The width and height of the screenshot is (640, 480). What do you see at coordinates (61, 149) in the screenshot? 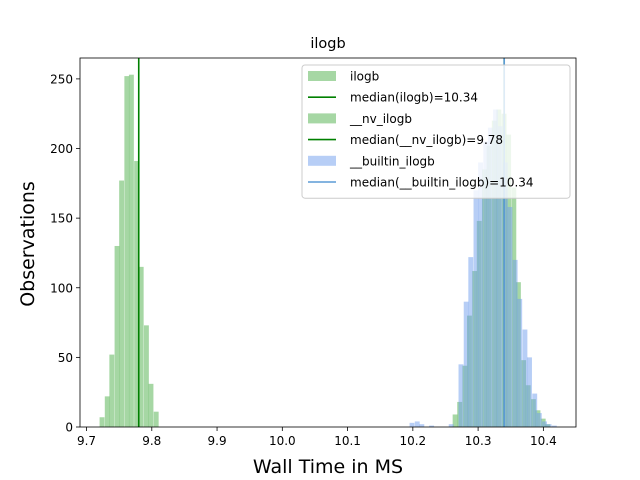
I see `y-tick-label-4: 200` at bounding box center [61, 149].